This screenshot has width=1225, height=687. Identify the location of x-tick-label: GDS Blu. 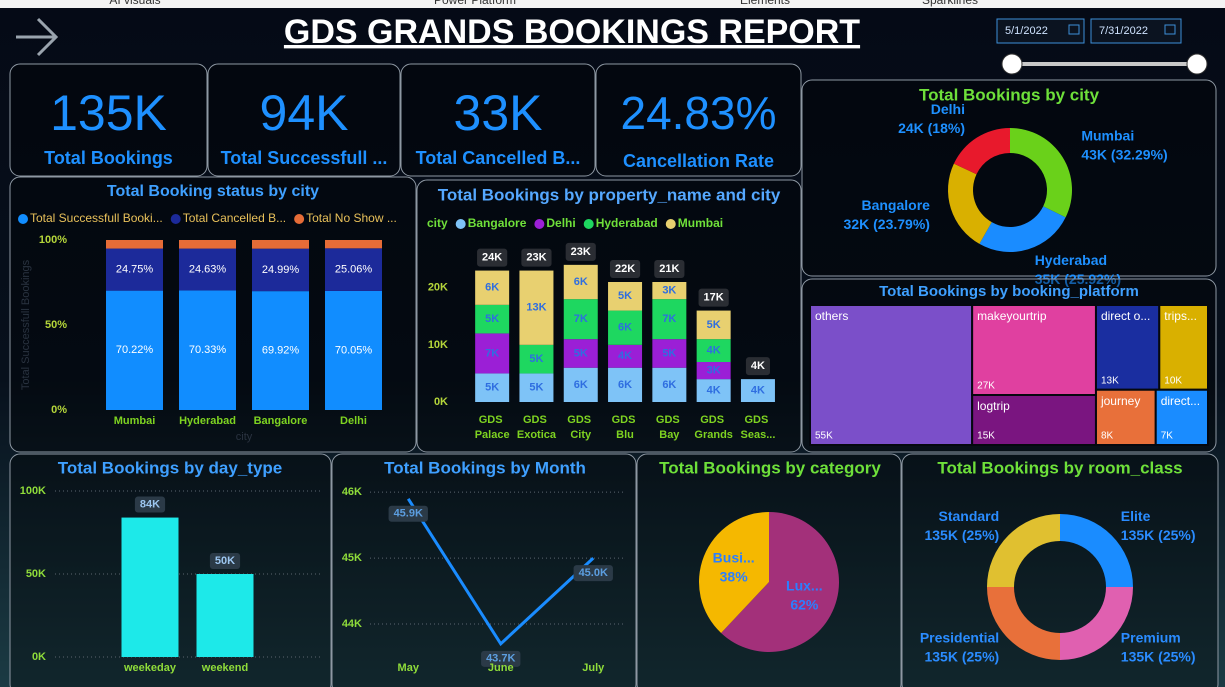
(625, 427).